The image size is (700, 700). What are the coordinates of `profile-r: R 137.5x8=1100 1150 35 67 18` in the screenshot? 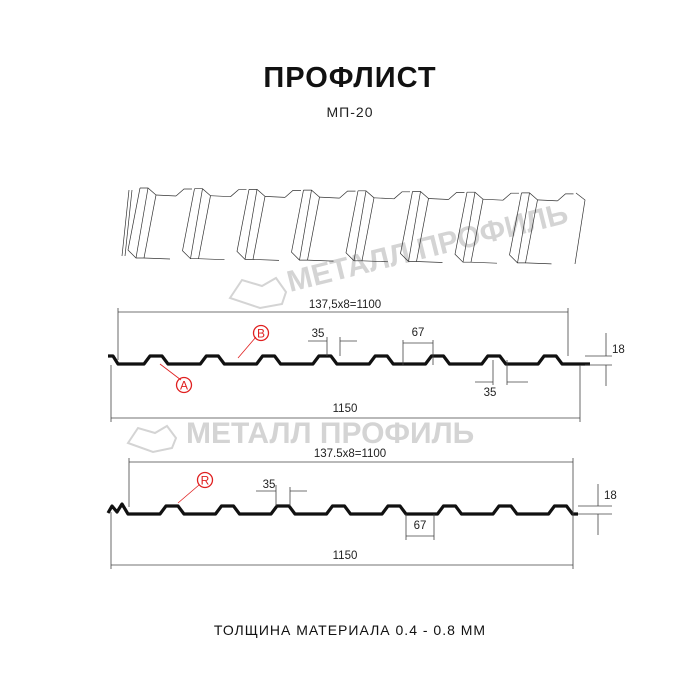 It's located at (361, 508).